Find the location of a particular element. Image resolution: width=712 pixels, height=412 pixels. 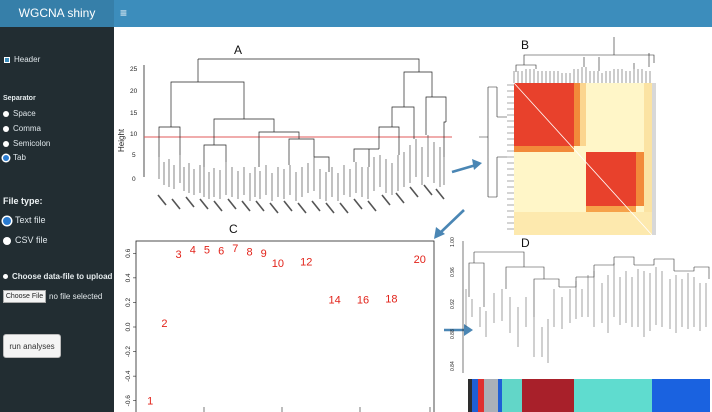

separator-option-semicolon: Semicolon is located at coordinates (26, 143).